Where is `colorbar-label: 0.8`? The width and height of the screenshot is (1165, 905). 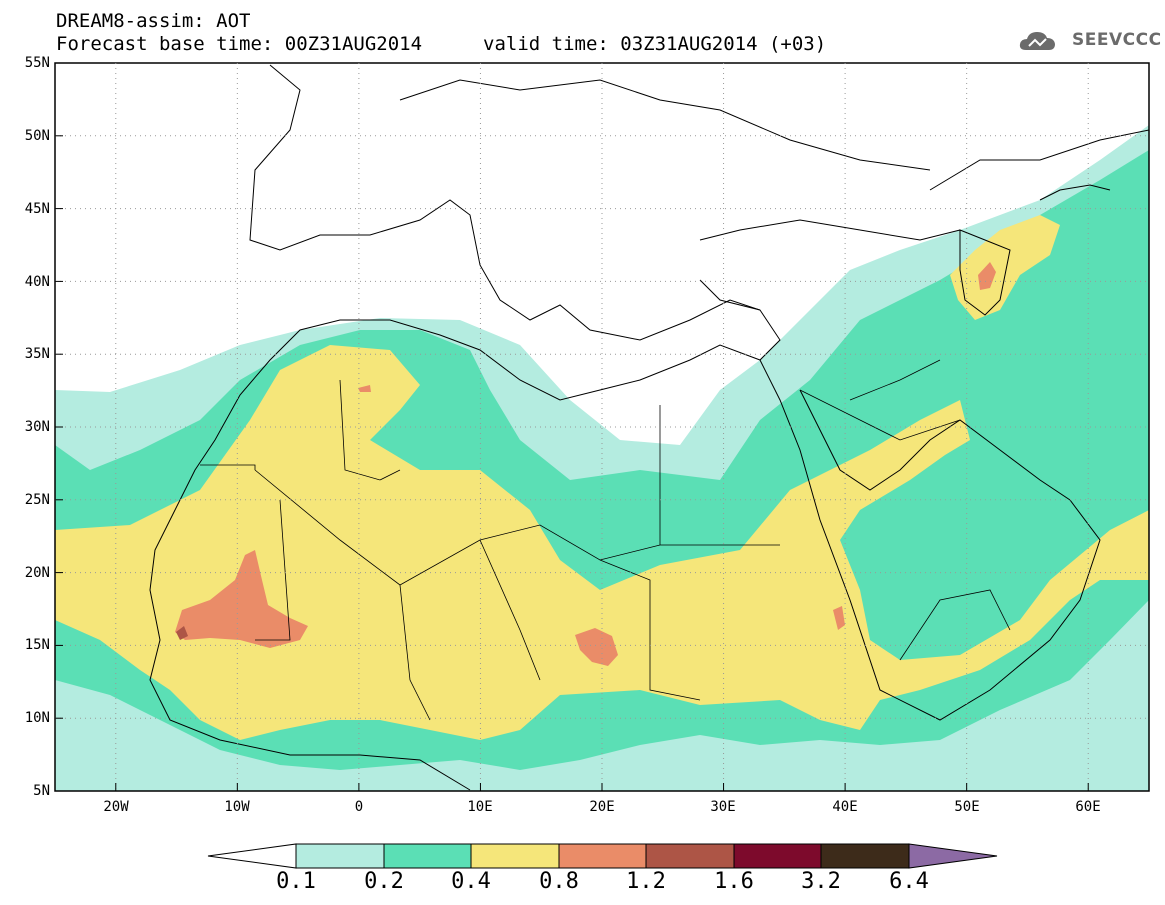
colorbar-label: 0.8 is located at coordinates (559, 881).